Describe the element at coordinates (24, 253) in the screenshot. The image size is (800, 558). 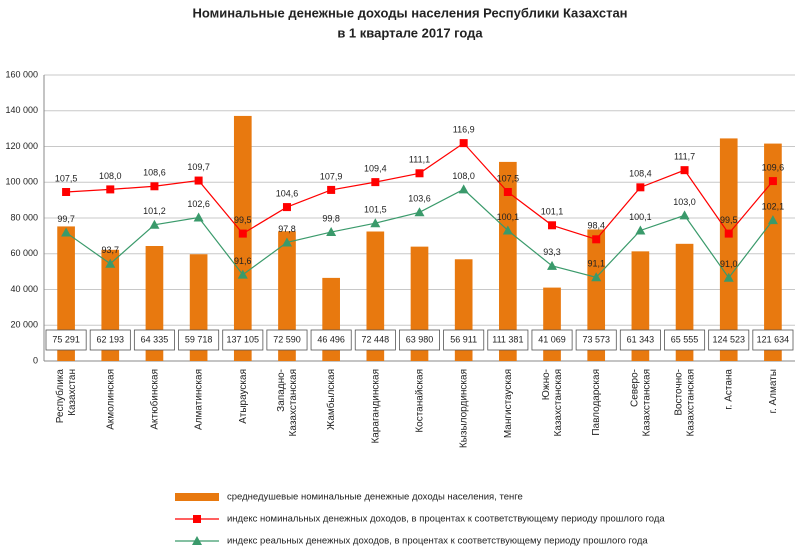
I see `y-tick-label: 60 000` at that location.